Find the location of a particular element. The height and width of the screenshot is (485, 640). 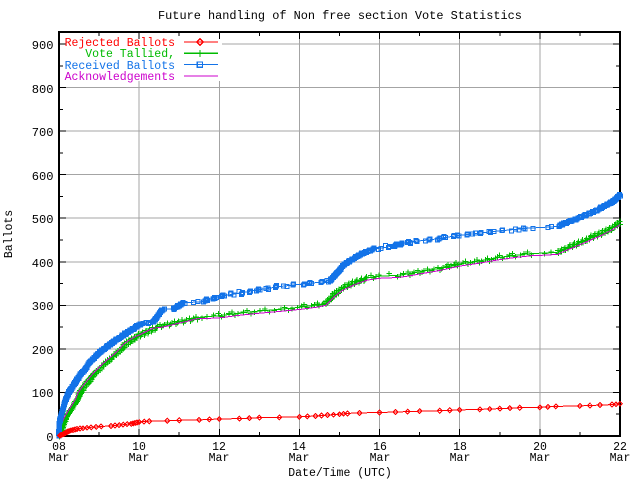

svg-text: 100 is located at coordinates (43, 394).